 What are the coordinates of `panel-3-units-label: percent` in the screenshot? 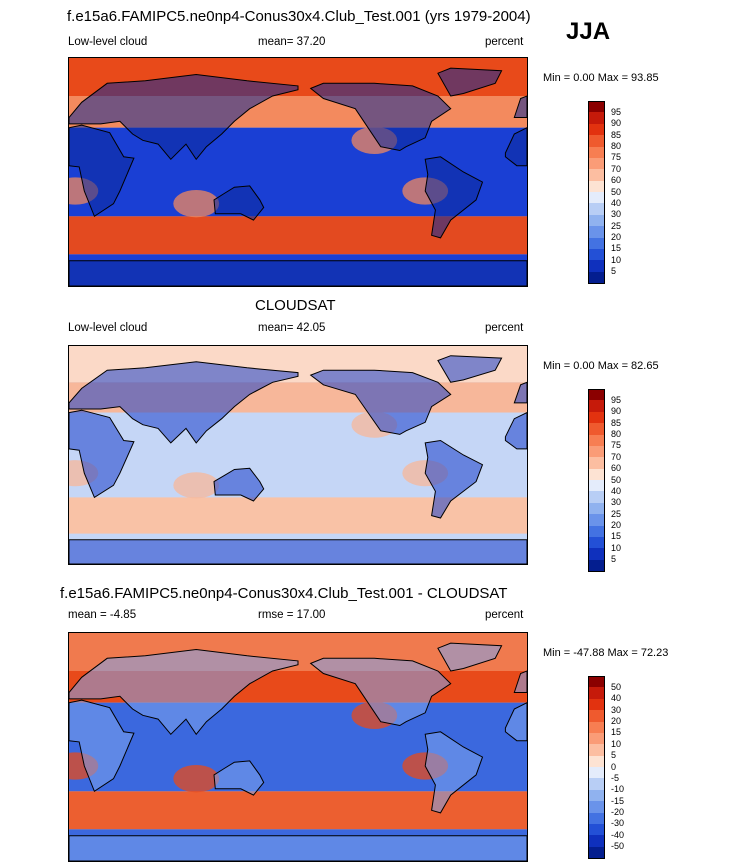 It's located at (504, 615).